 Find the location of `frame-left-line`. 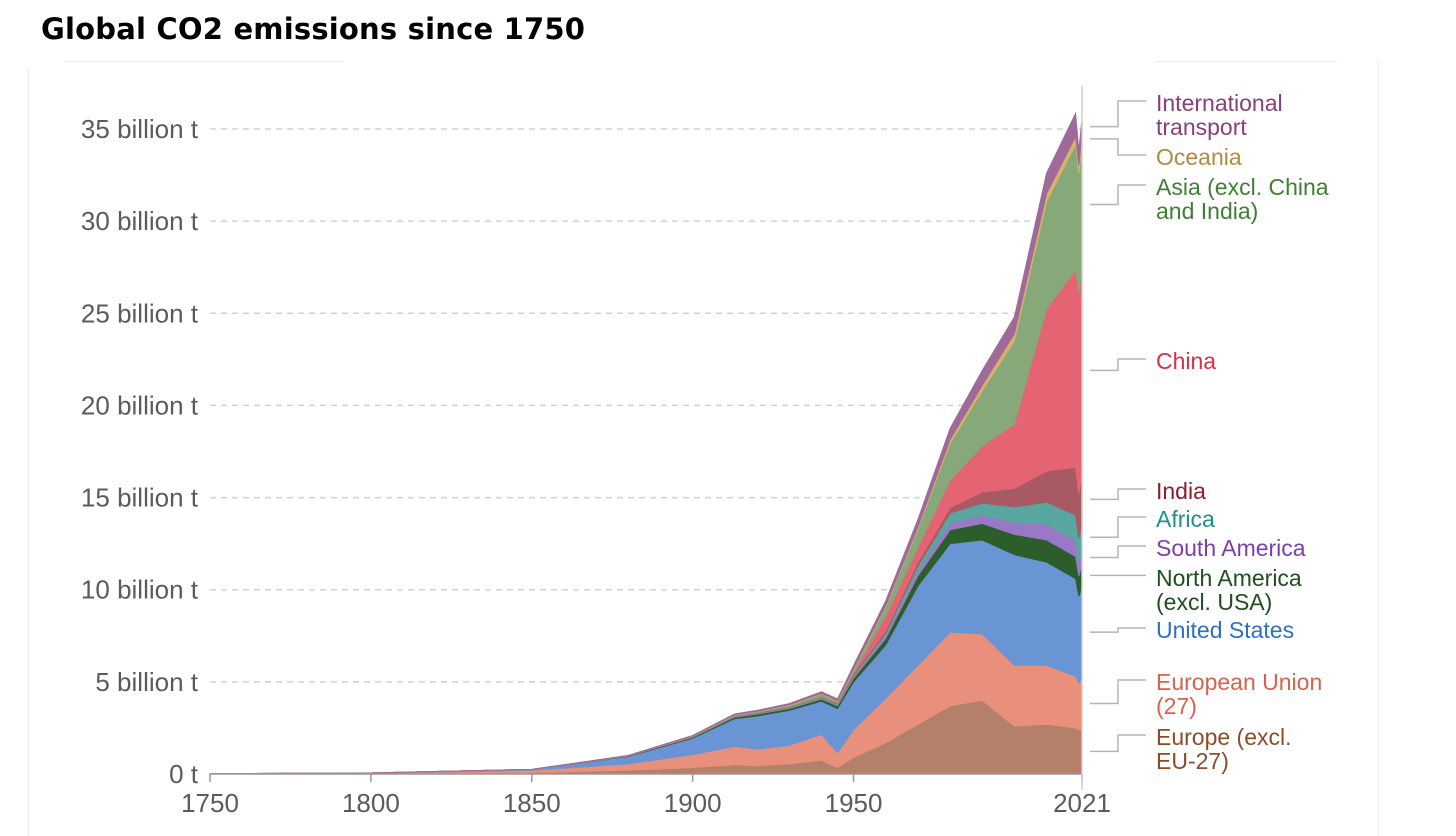

frame-left-line is located at coordinates (28, 452).